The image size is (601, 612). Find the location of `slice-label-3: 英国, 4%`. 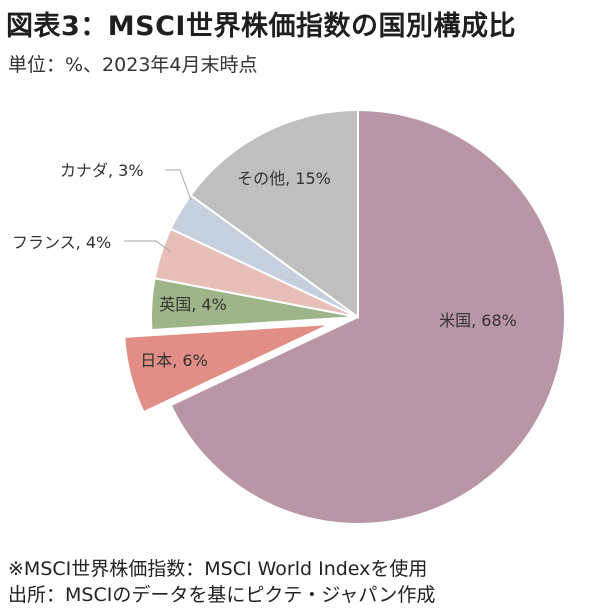

slice-label-3: 英国, 4% is located at coordinates (193, 304).